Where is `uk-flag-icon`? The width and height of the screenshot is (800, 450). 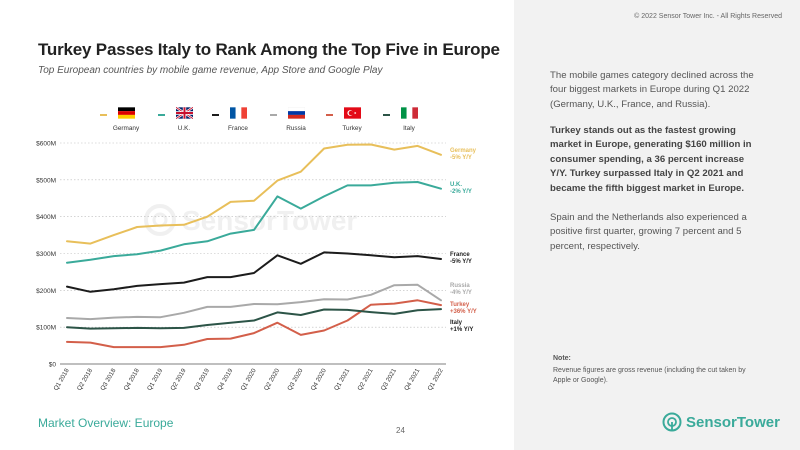 uk-flag-icon is located at coordinates (184, 113).